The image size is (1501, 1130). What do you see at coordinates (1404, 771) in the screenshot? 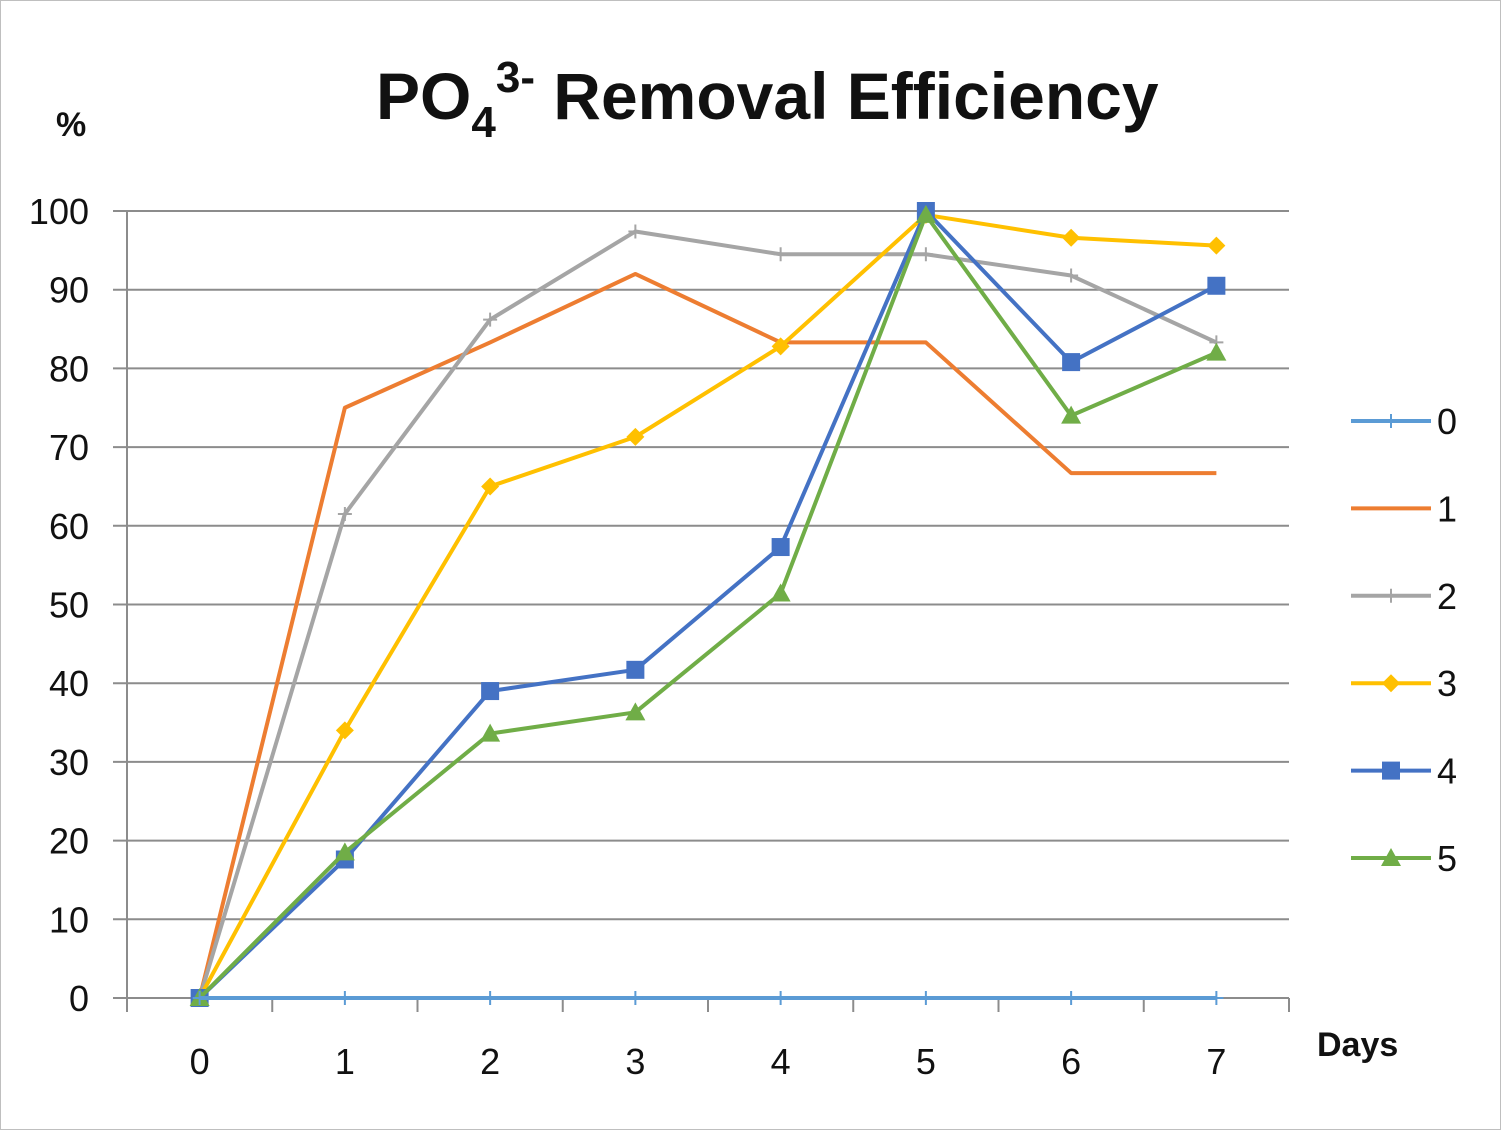
I see `legend-item-4: 4` at bounding box center [1404, 771].